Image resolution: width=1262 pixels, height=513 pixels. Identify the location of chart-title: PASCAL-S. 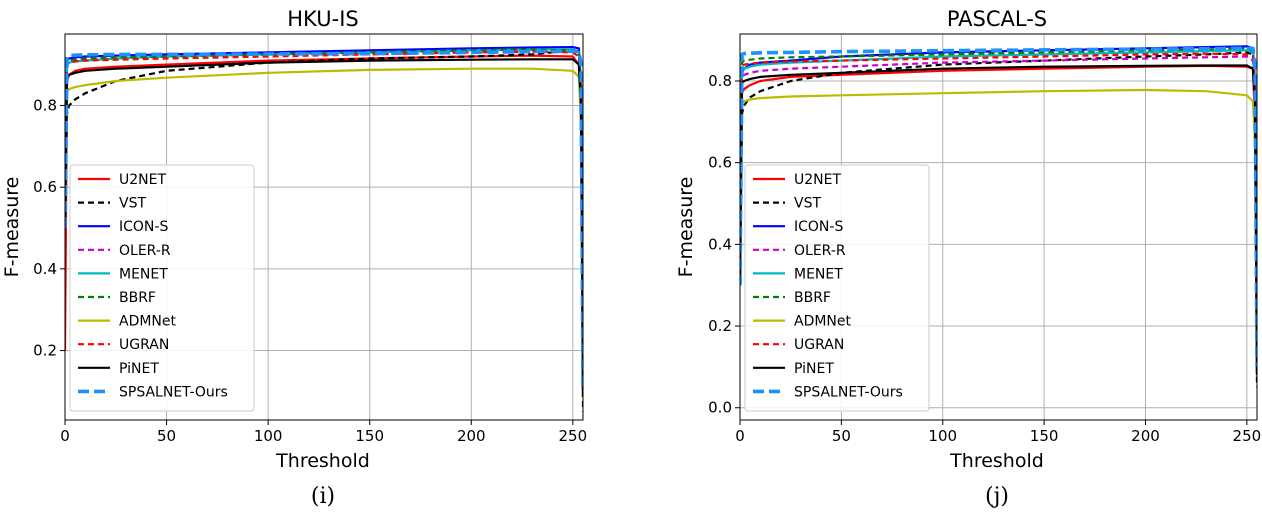
(997, 19).